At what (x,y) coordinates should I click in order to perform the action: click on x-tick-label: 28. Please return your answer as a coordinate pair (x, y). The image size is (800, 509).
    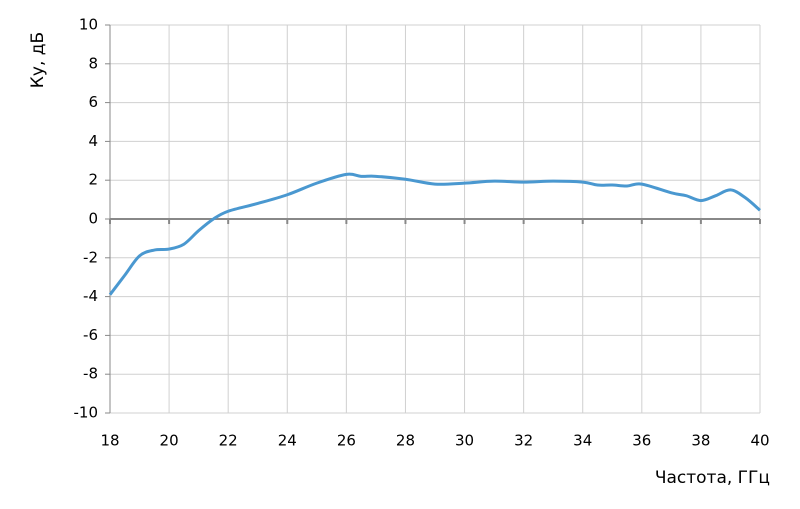
    Looking at the image, I should click on (405, 441).